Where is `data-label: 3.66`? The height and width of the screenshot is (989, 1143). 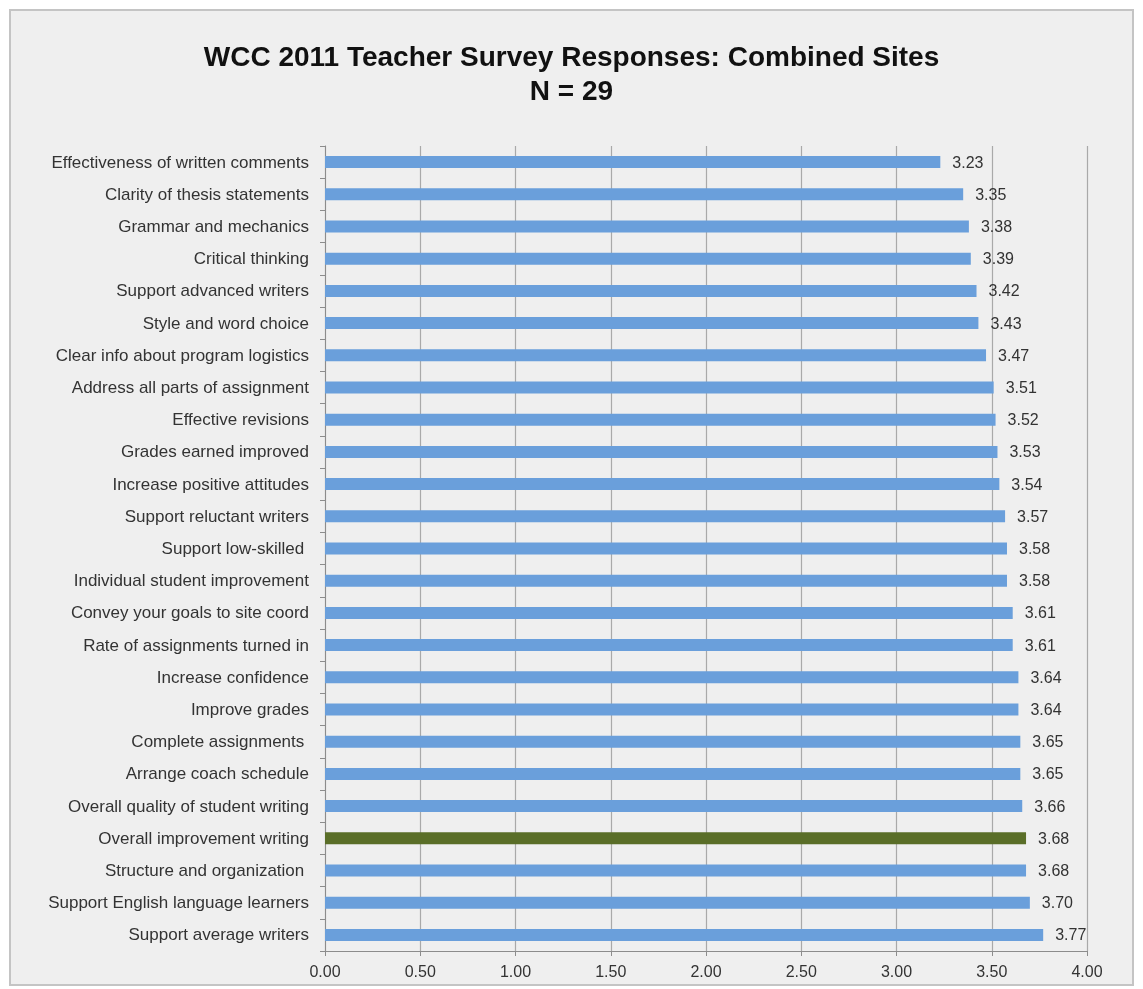
data-label: 3.66 is located at coordinates (1050, 806).